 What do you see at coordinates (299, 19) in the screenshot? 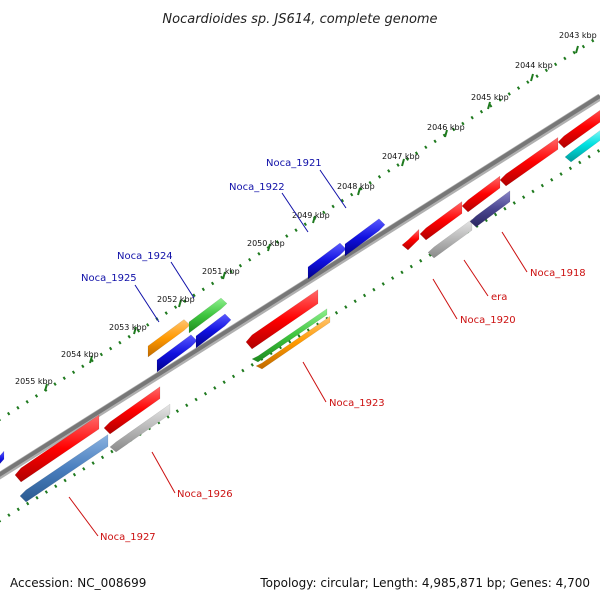
I see `map-title: Nocardioides sp. JS614, complete genome` at bounding box center [299, 19].